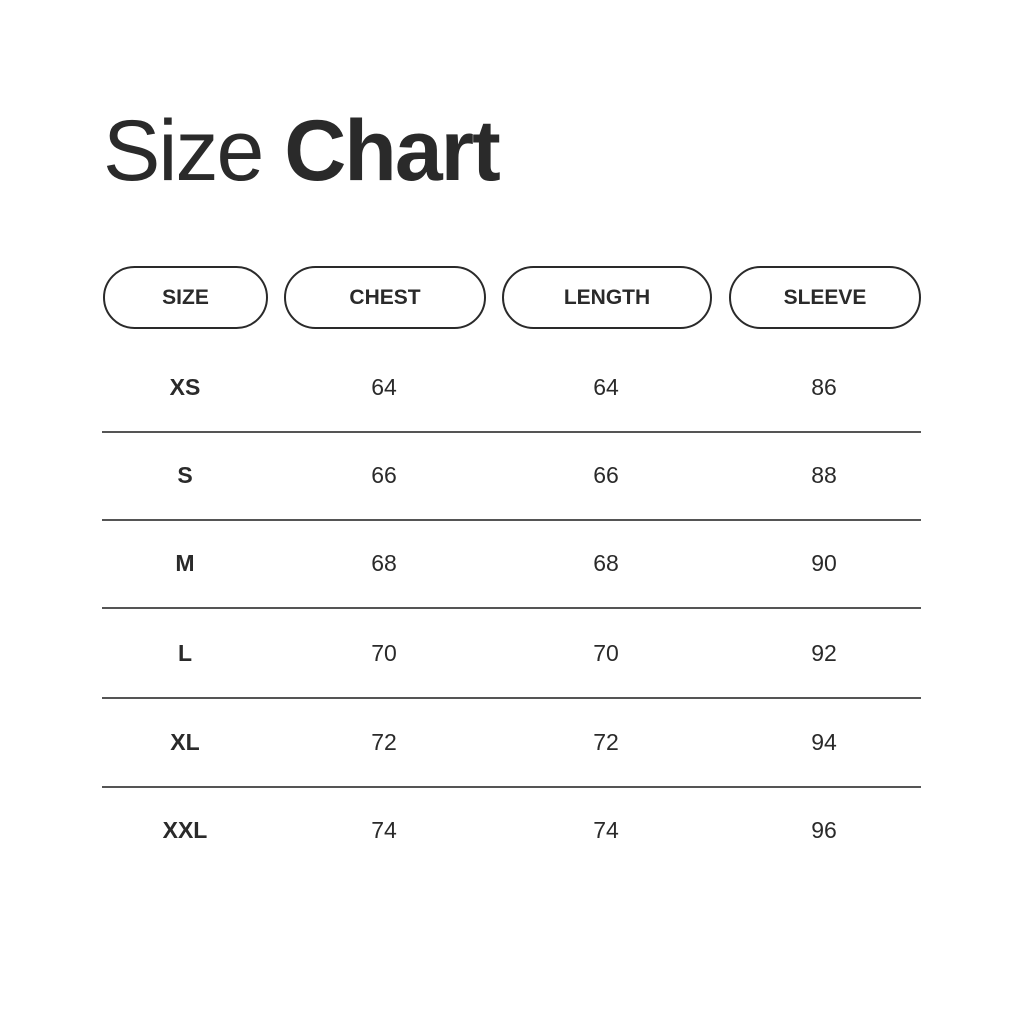 This screenshot has height=1024, width=1024. I want to click on title-bold: Chart, so click(392, 151).